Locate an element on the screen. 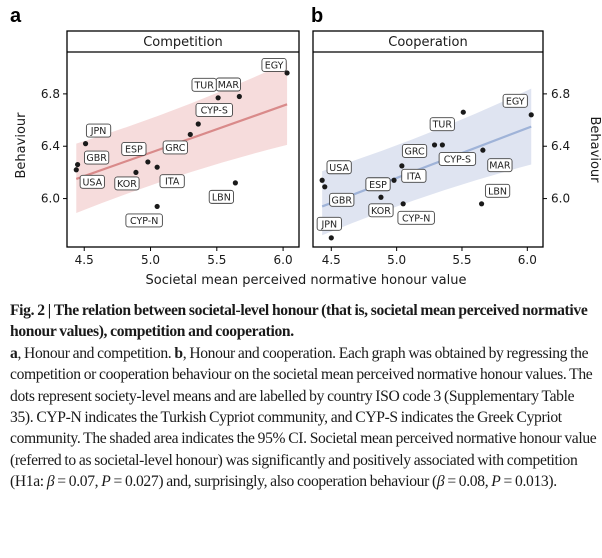 The image size is (602, 558). caption-p-1: P is located at coordinates (106, 482).